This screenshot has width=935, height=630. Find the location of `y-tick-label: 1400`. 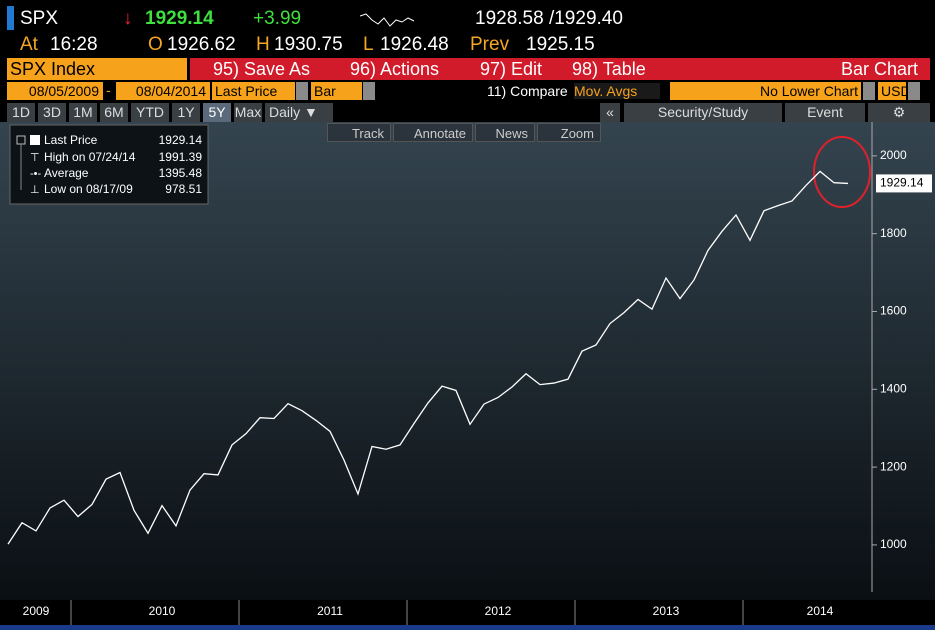

y-tick-label: 1400 is located at coordinates (893, 388).